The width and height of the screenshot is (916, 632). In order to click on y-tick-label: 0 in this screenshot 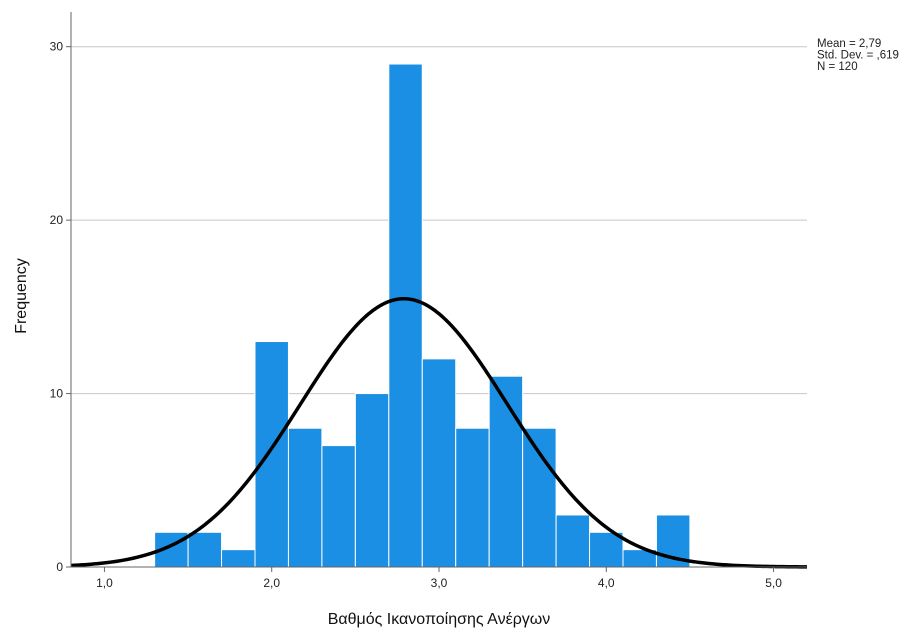, I will do `click(59, 567)`.